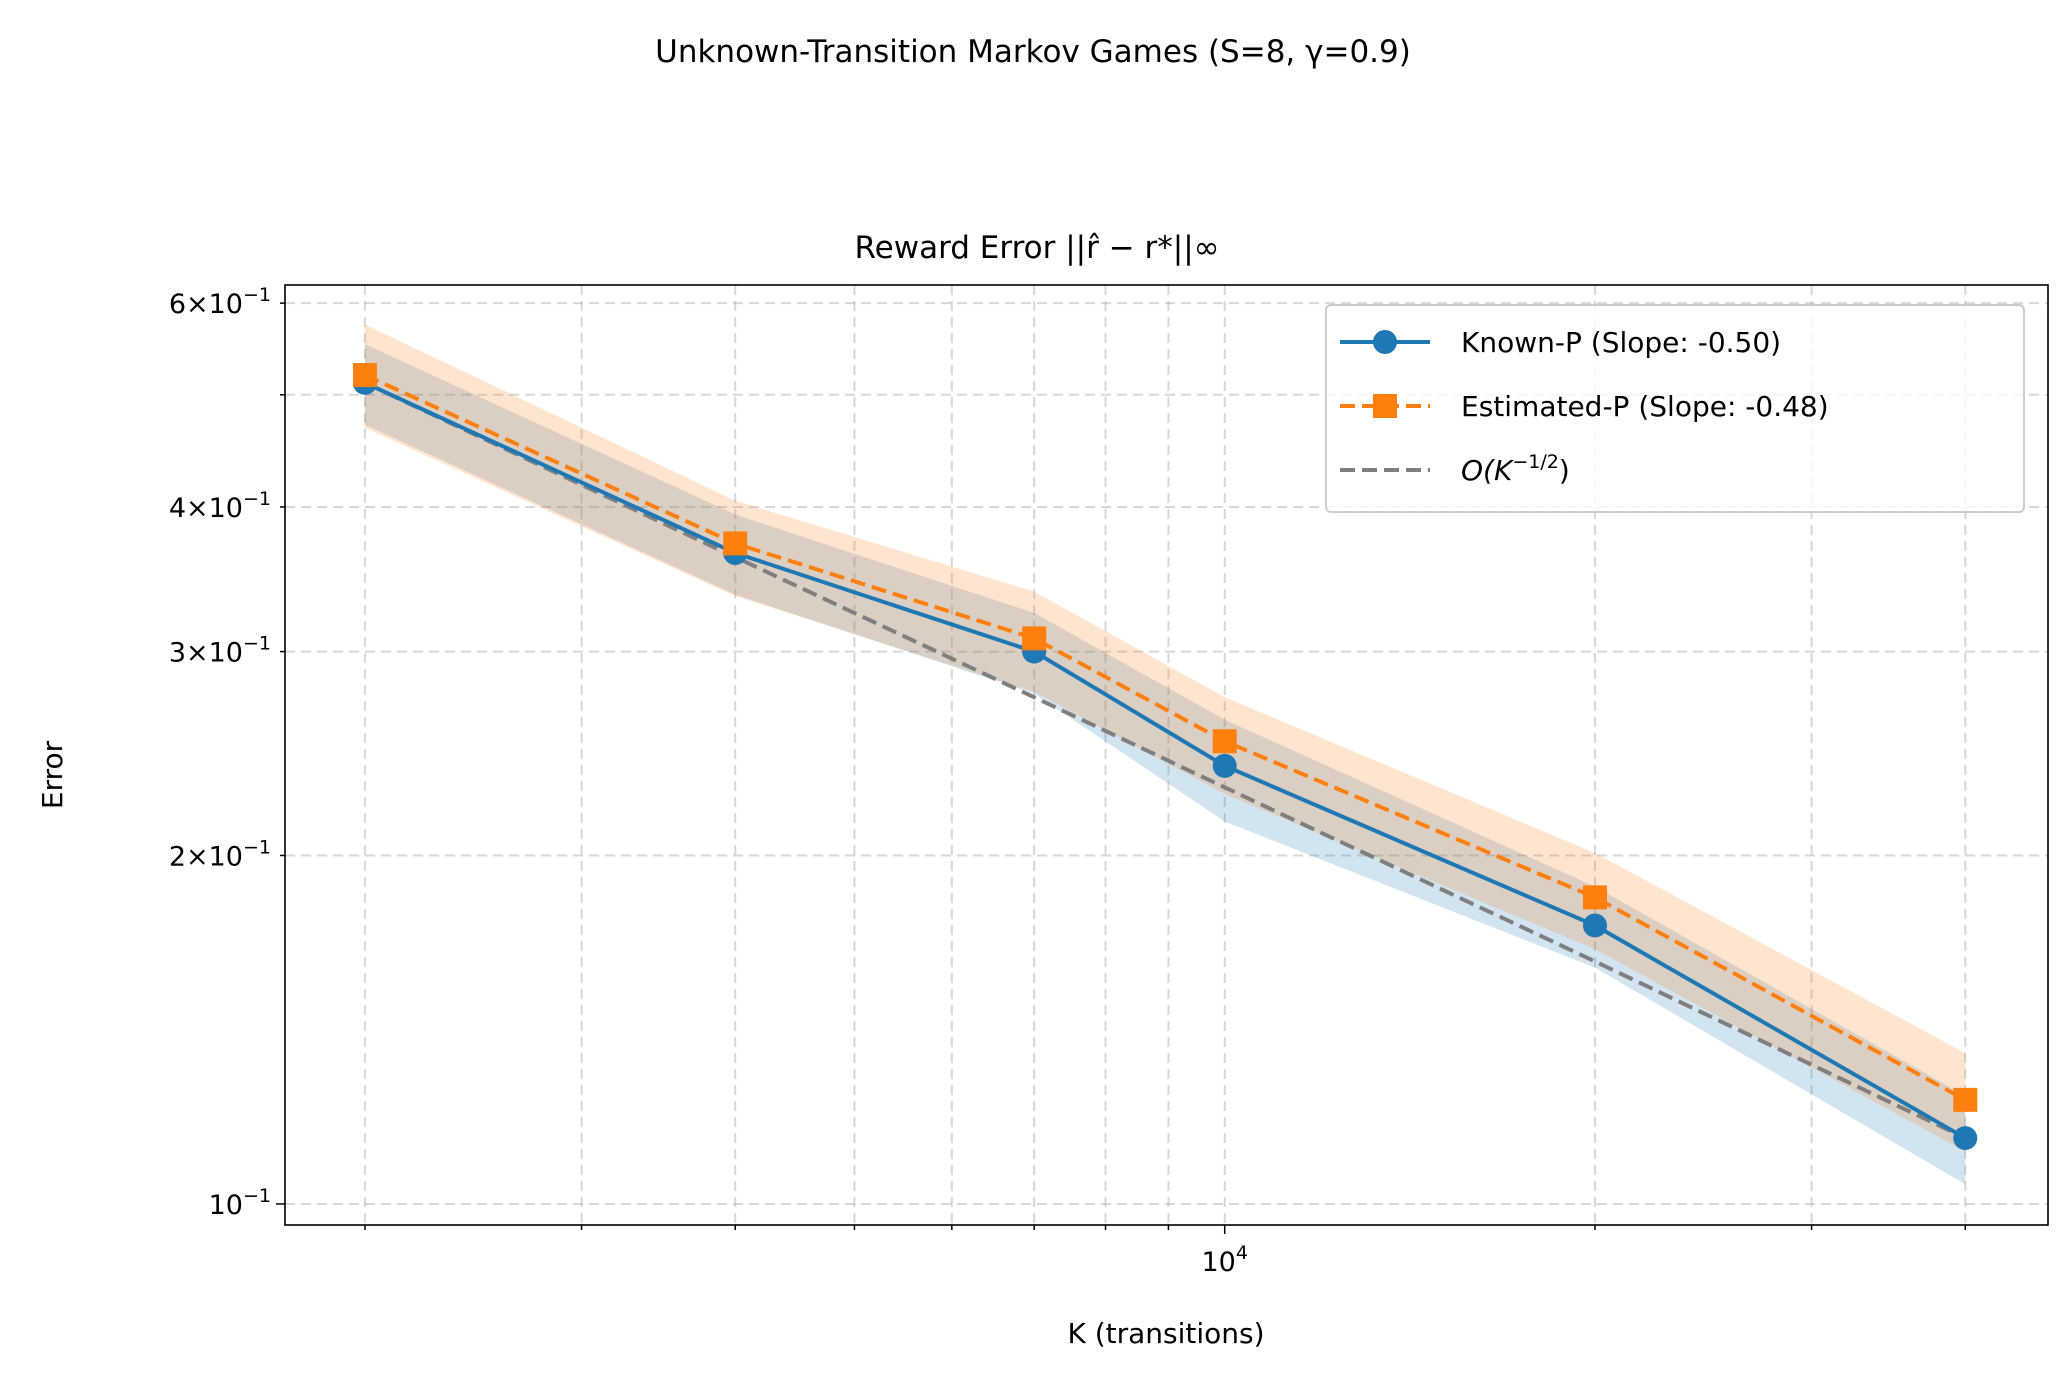 The image size is (2066, 1378). Describe the element at coordinates (1224, 1260) in the screenshot. I see `x-tick-label: 104` at that location.